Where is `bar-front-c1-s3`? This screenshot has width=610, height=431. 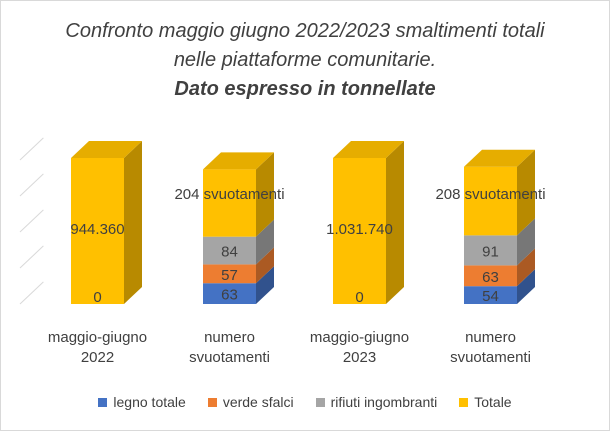 bar-front-c1-s3 is located at coordinates (229, 203).